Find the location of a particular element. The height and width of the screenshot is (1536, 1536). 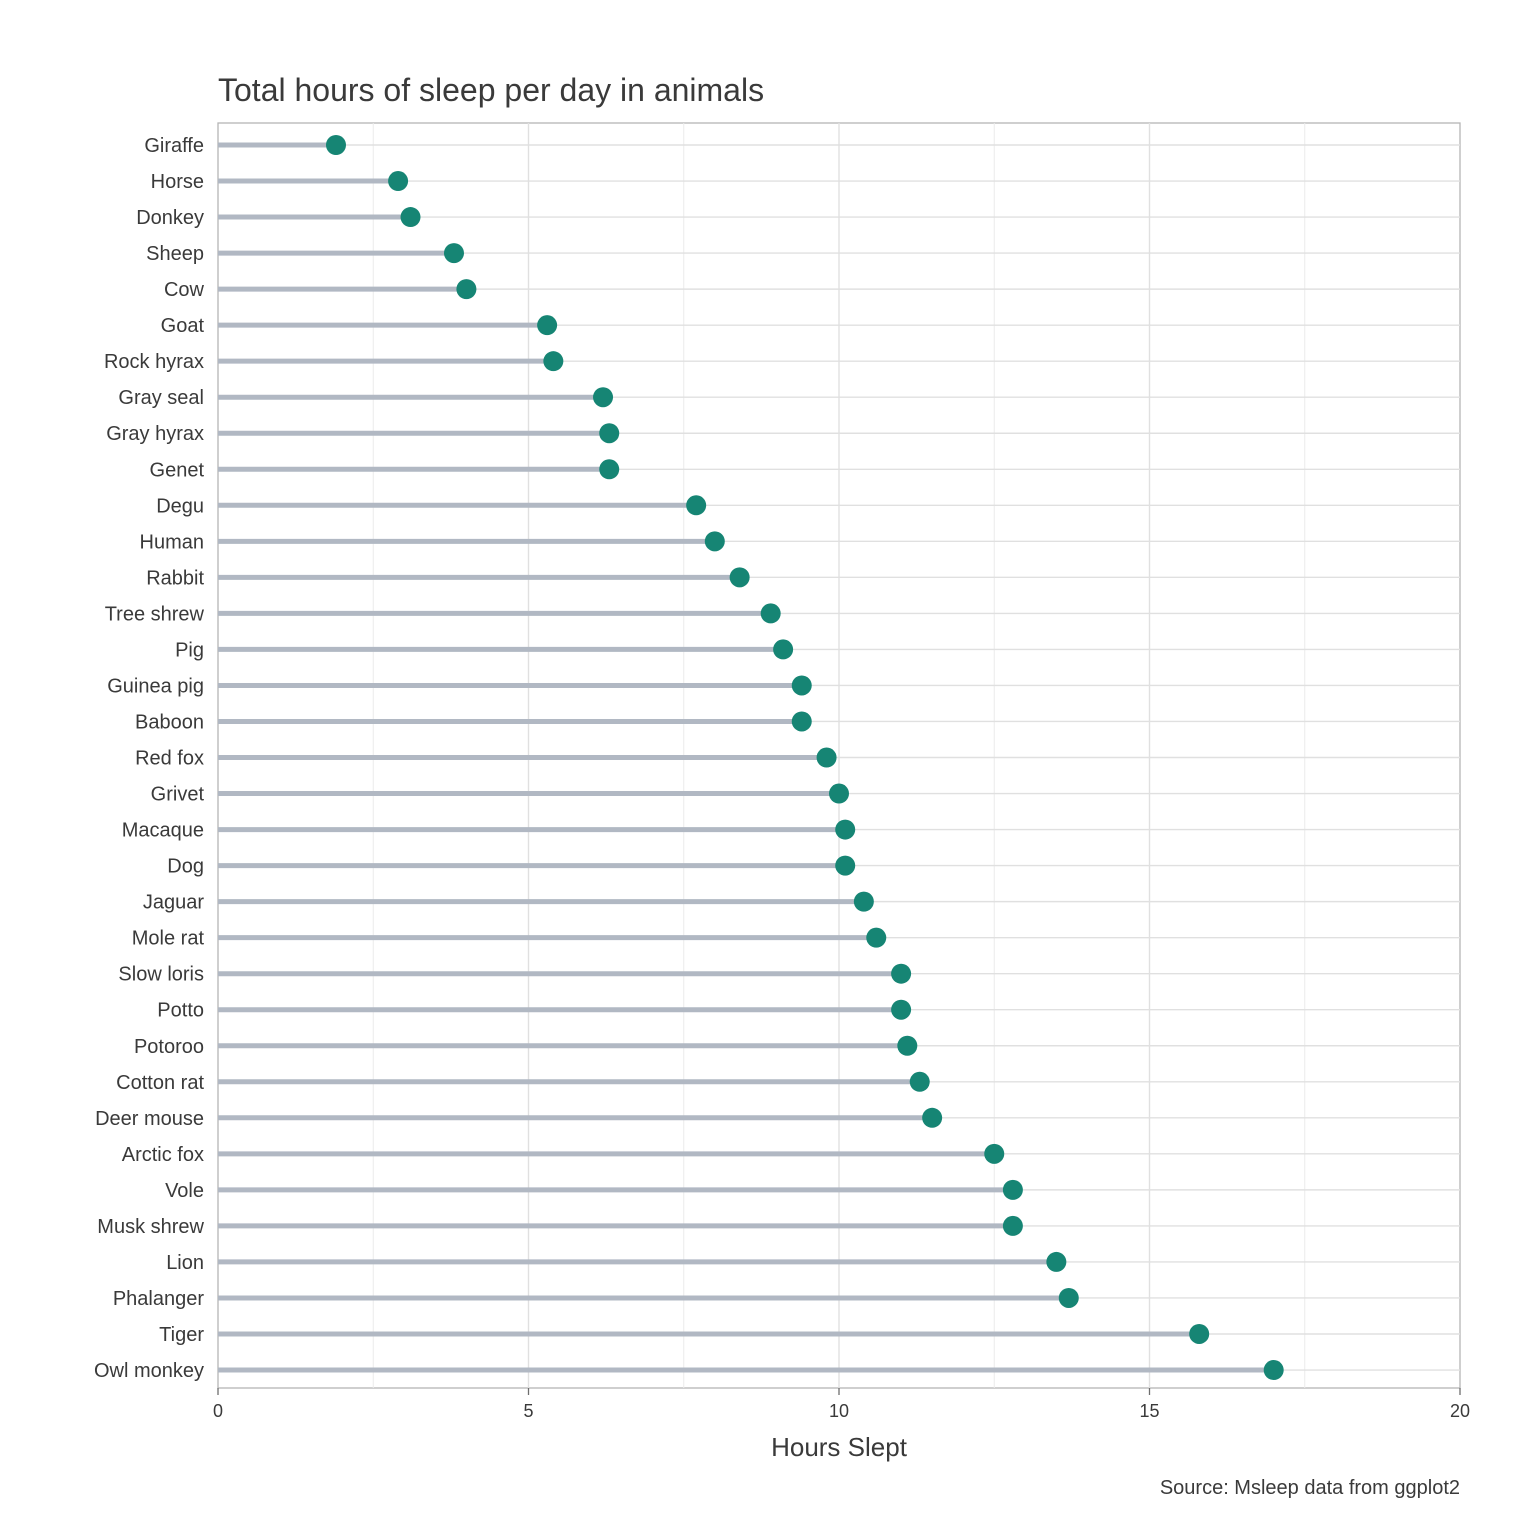

y-tick-label: Jaguar is located at coordinates (173, 903).